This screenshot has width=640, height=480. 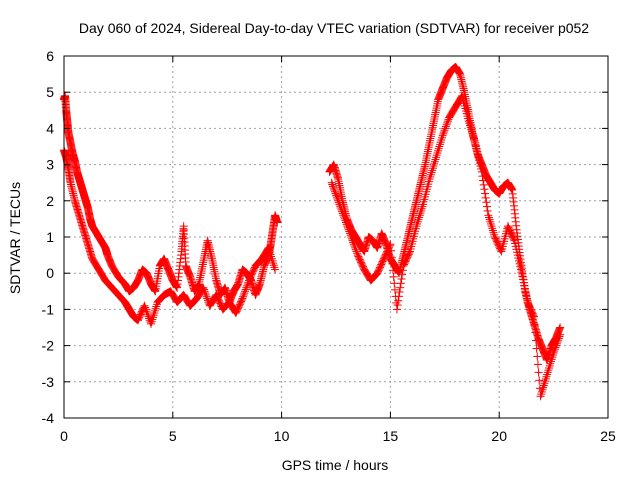 I want to click on x-tick-label: 25, so click(x=608, y=436).